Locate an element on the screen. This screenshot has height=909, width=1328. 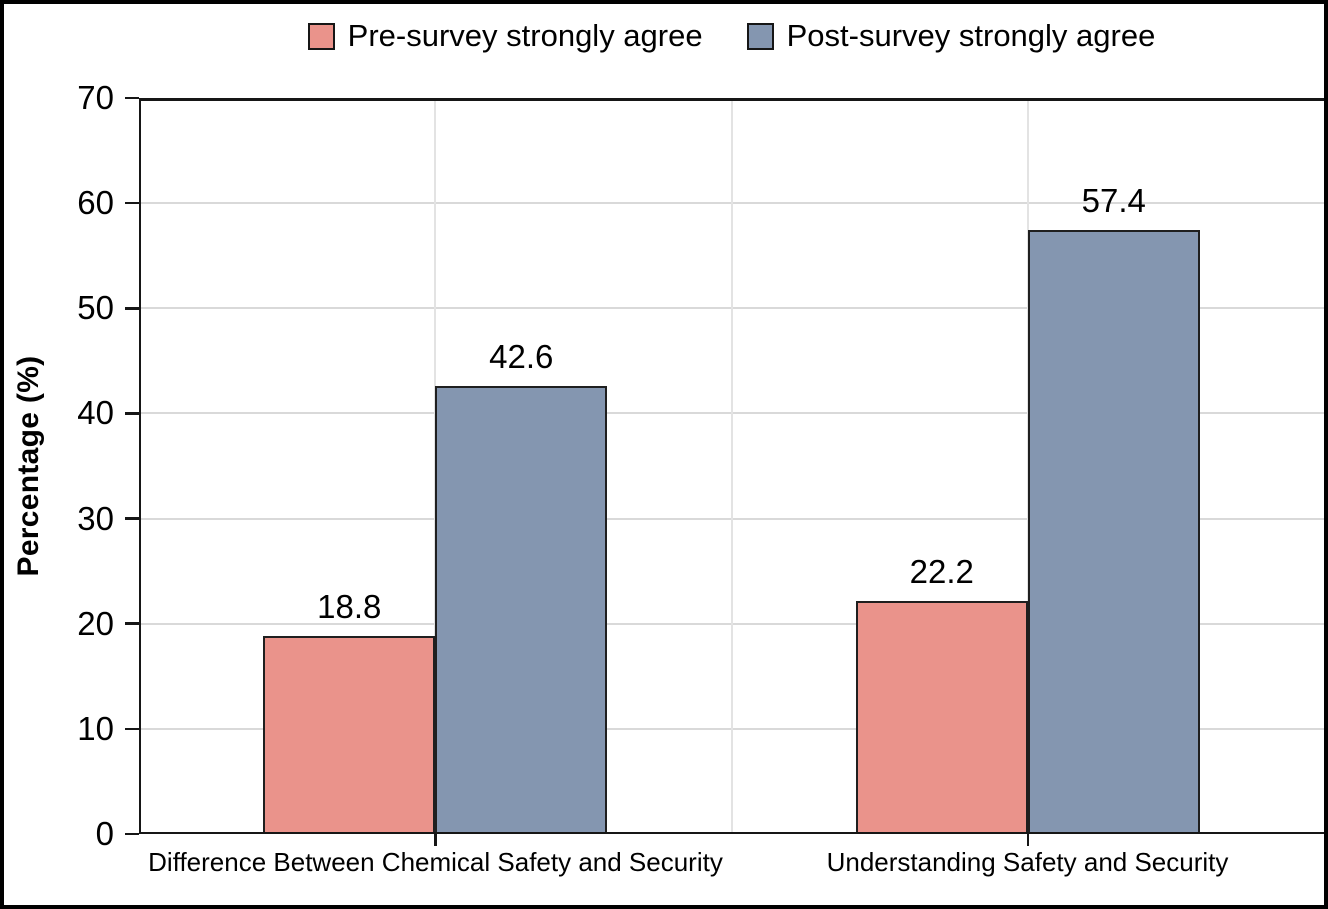
y-axis-tick-label: 10 is located at coordinates (95, 728).